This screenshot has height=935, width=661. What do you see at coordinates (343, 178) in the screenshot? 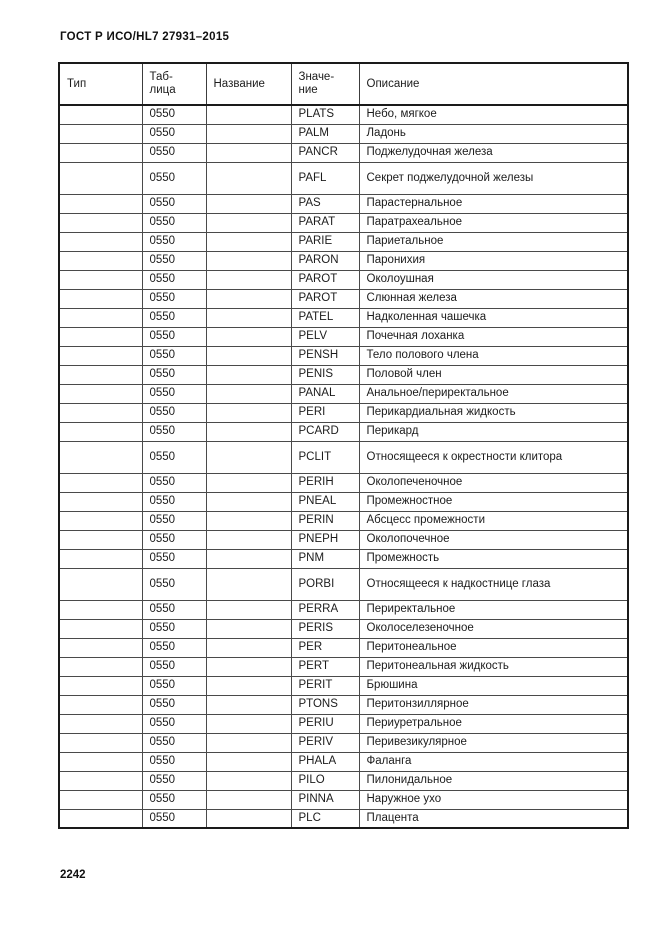
I see `table-row: 0550 PAFL Секрет поджелудочной железы` at bounding box center [343, 178].